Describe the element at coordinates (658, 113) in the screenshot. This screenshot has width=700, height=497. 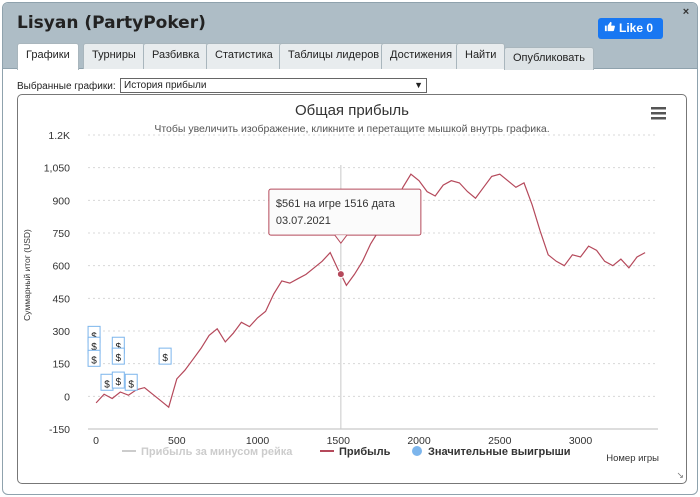
I see `chart-menu-icon` at that location.